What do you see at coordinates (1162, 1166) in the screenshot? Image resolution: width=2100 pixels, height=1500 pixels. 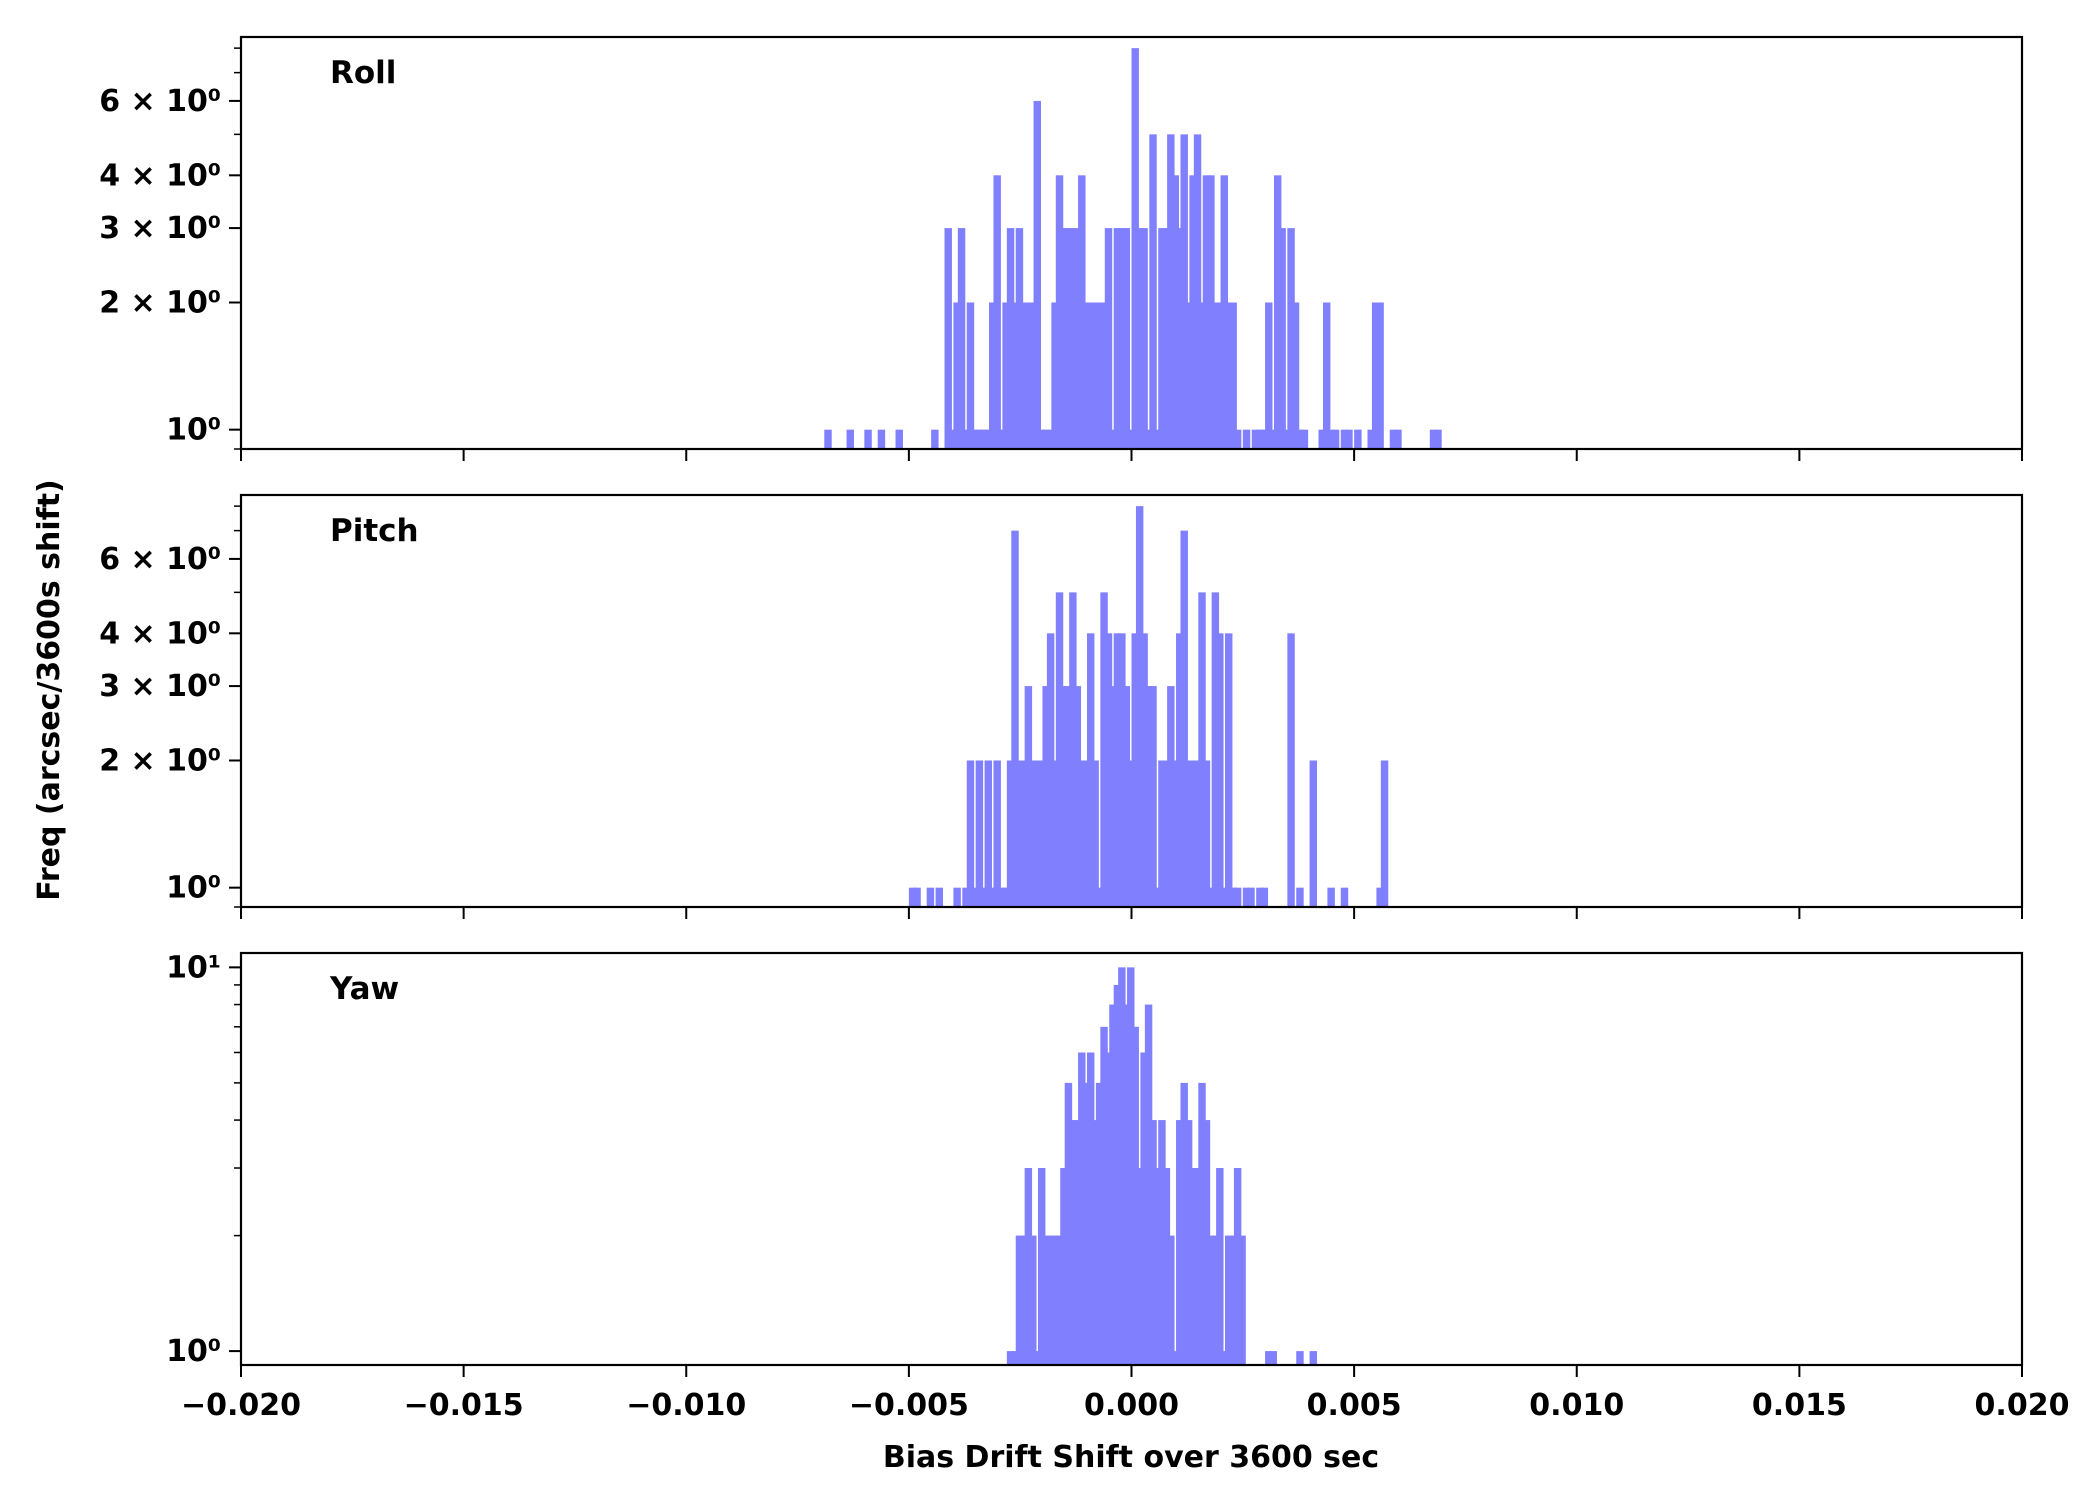 I see `bars-yaw` at bounding box center [1162, 1166].